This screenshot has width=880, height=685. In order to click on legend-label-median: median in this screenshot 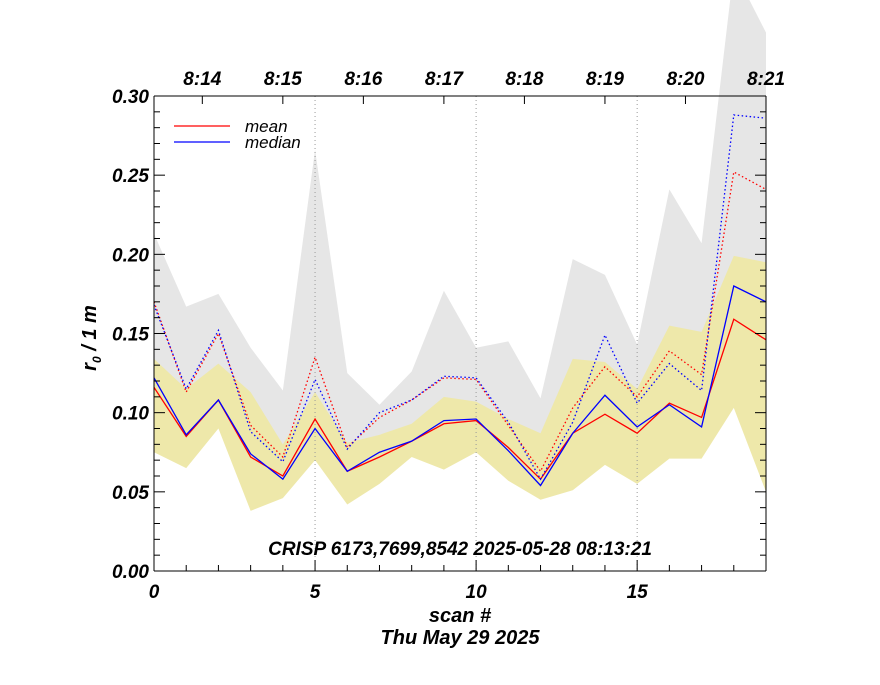, I will do `click(273, 142)`.